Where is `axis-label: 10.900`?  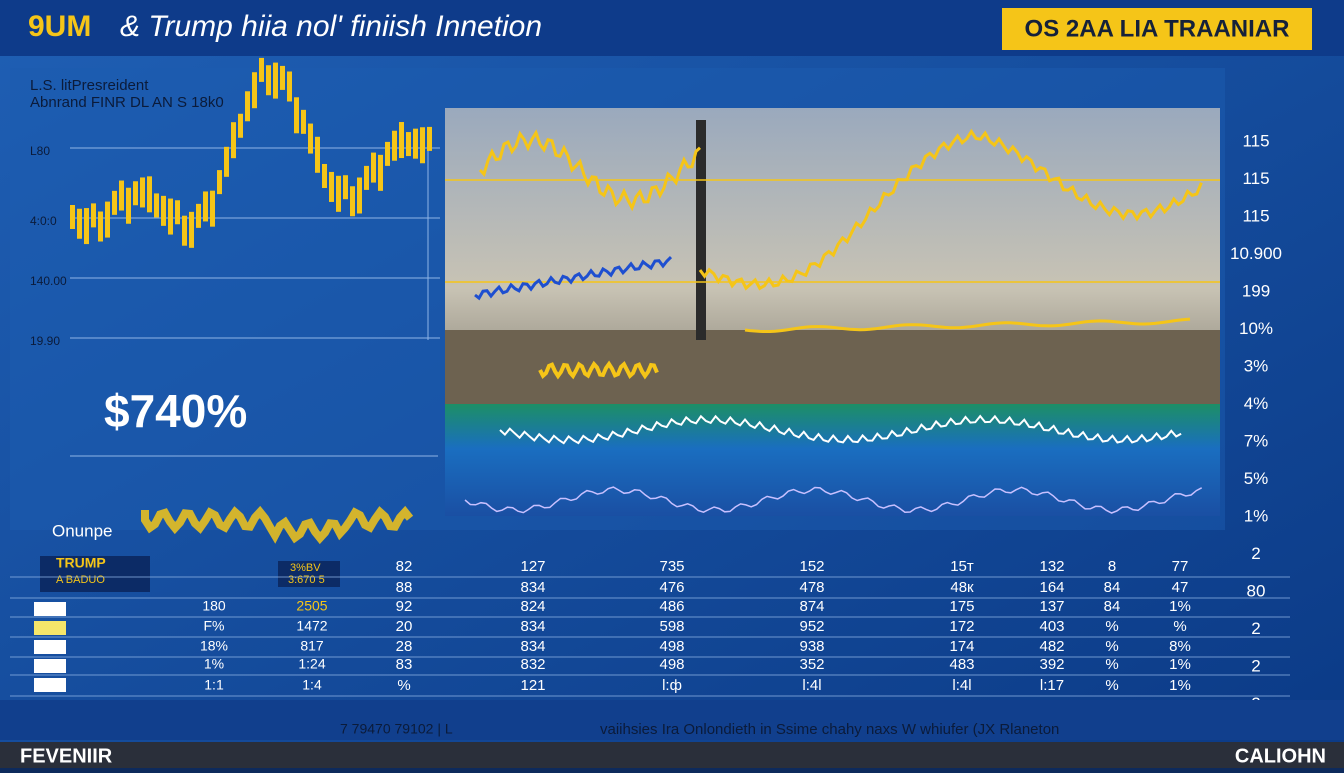 axis-label: 10.900 is located at coordinates (1256, 253).